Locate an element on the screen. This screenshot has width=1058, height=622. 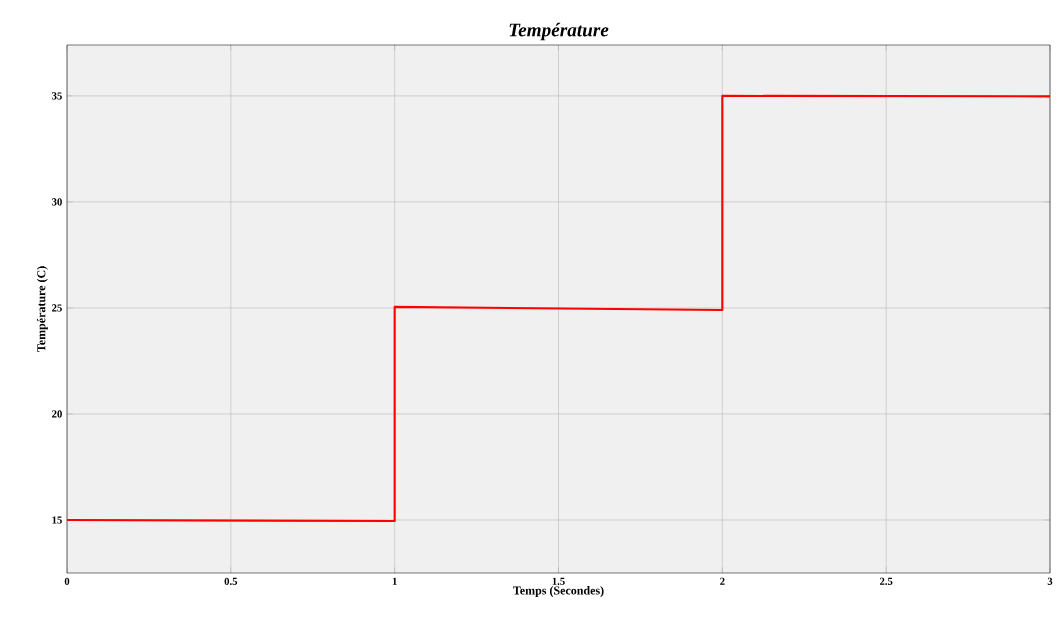
y-tick-label: 35 is located at coordinates (57, 96).